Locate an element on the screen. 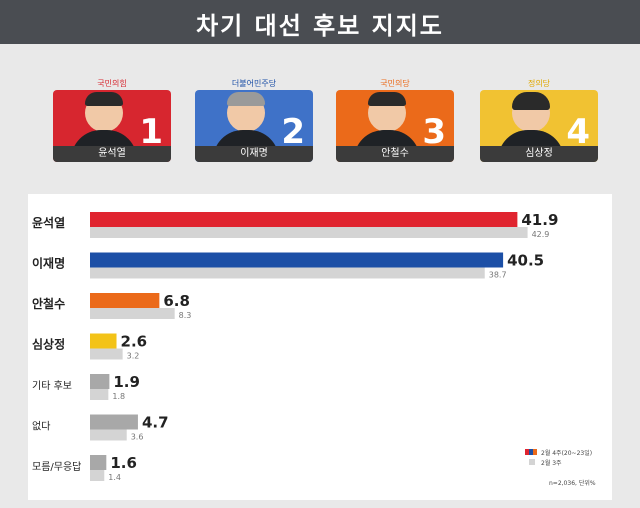 Image resolution: width=640 pixels, height=508 pixels. value-label-current: 40.5 is located at coordinates (525, 261).